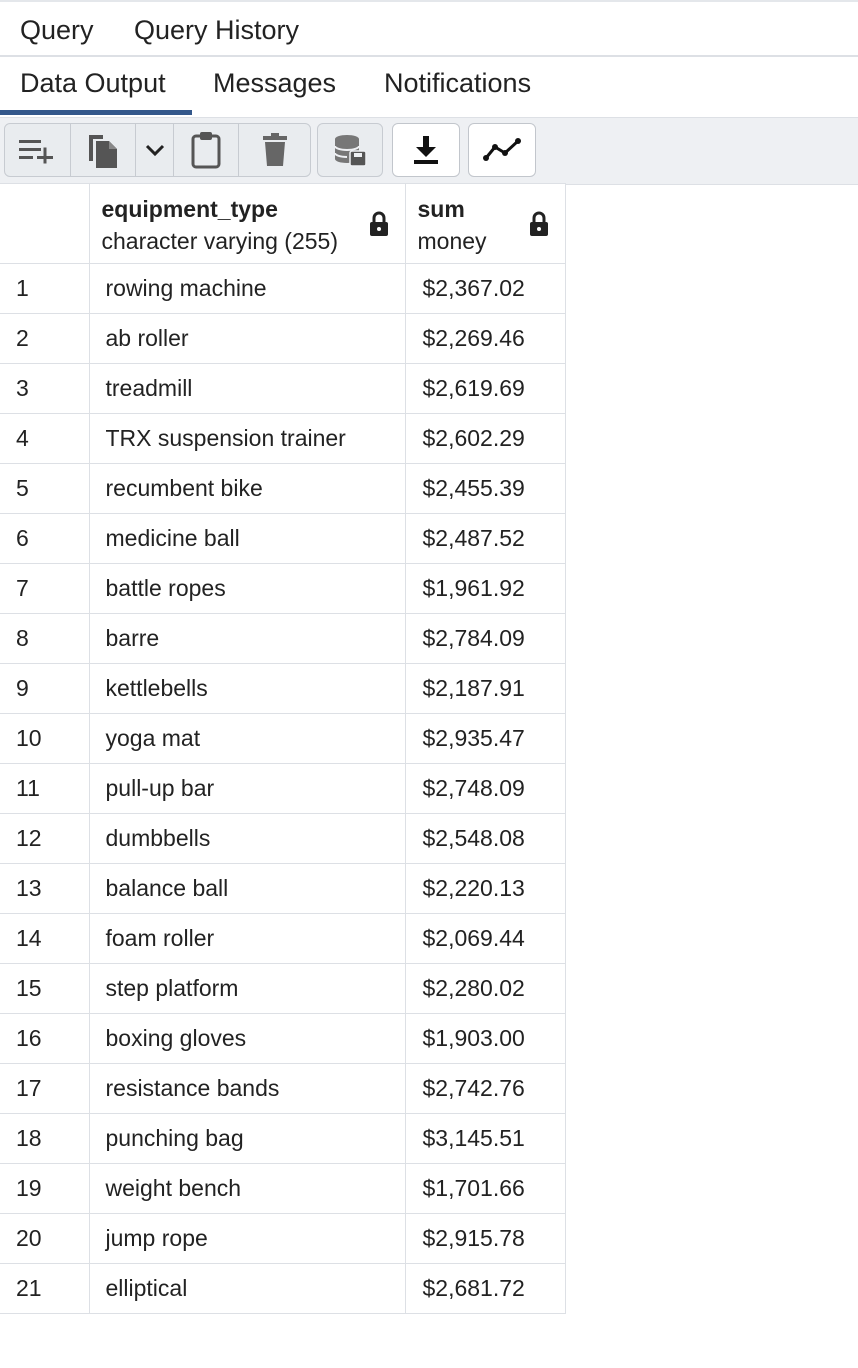 The height and width of the screenshot is (1368, 858). Describe the element at coordinates (247, 1288) in the screenshot. I see `equipment-type-cell: elliptical` at that location.